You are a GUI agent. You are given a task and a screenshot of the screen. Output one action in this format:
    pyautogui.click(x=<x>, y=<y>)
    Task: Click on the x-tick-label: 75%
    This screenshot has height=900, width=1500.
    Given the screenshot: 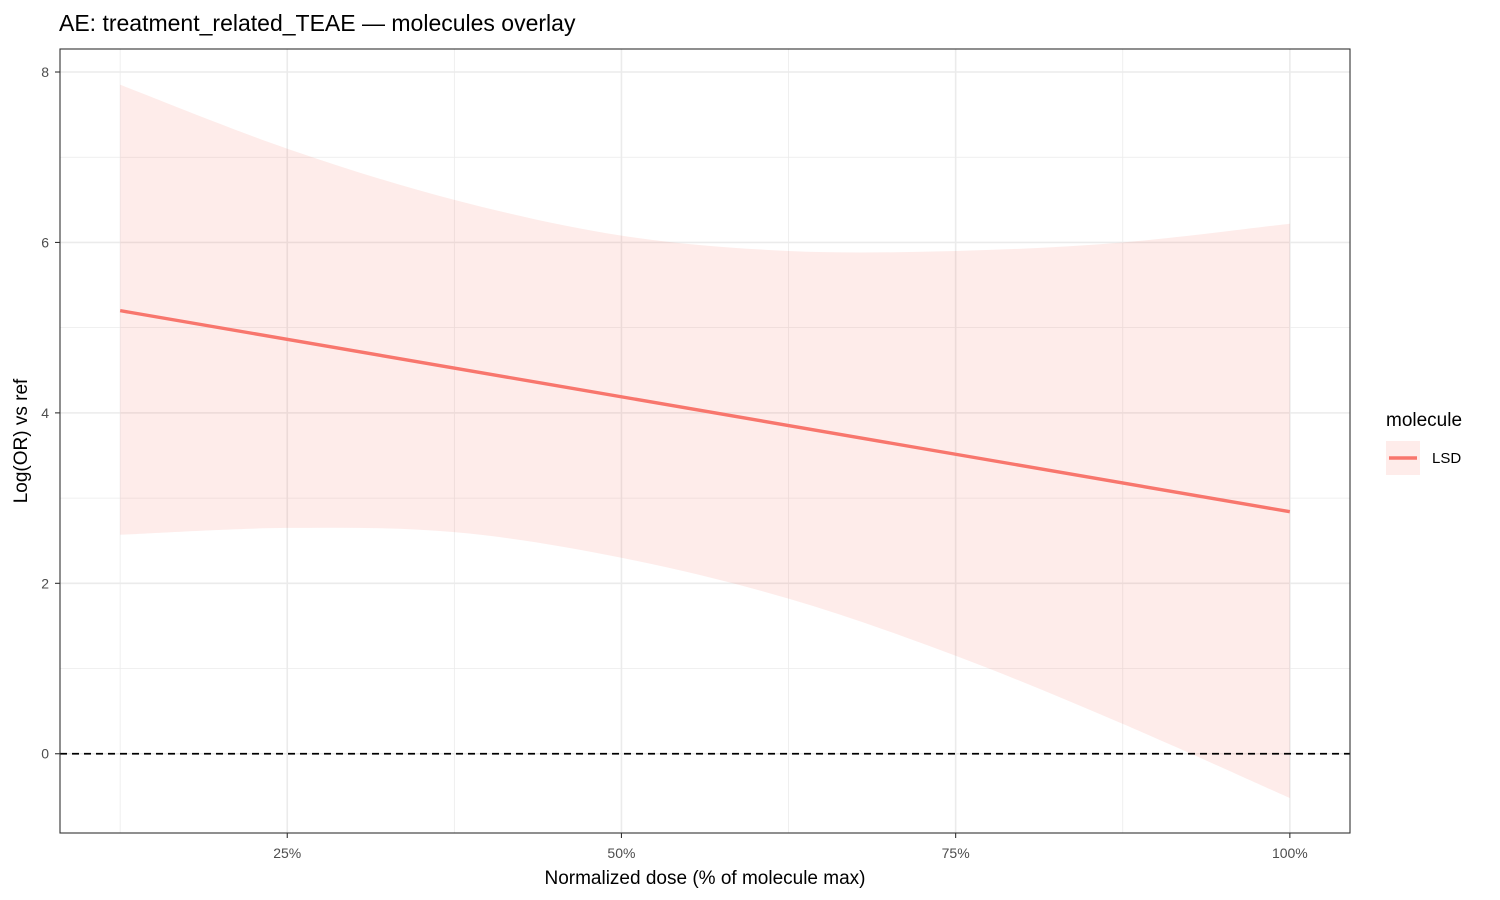 What is the action you would take?
    pyautogui.click(x=956, y=853)
    